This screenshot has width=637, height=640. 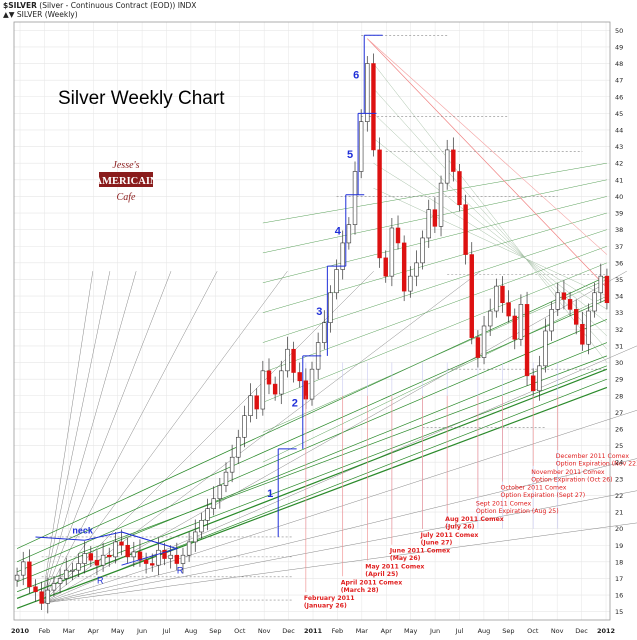 I want to click on y-tick-label: 25, so click(x=619, y=446).